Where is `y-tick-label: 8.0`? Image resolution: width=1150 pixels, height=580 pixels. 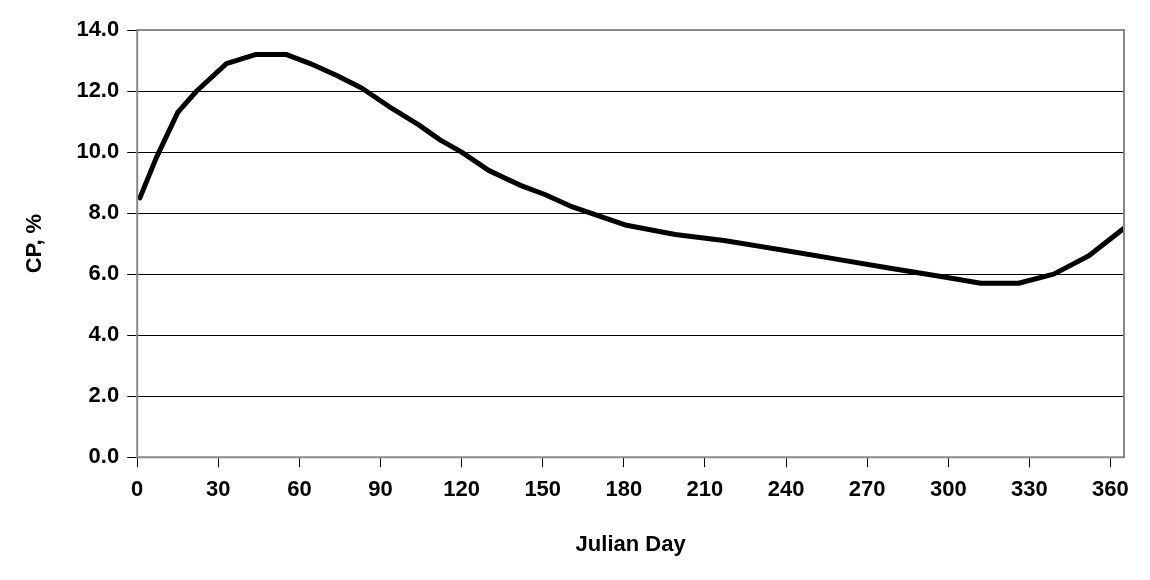 y-tick-label: 8.0 is located at coordinates (104, 212).